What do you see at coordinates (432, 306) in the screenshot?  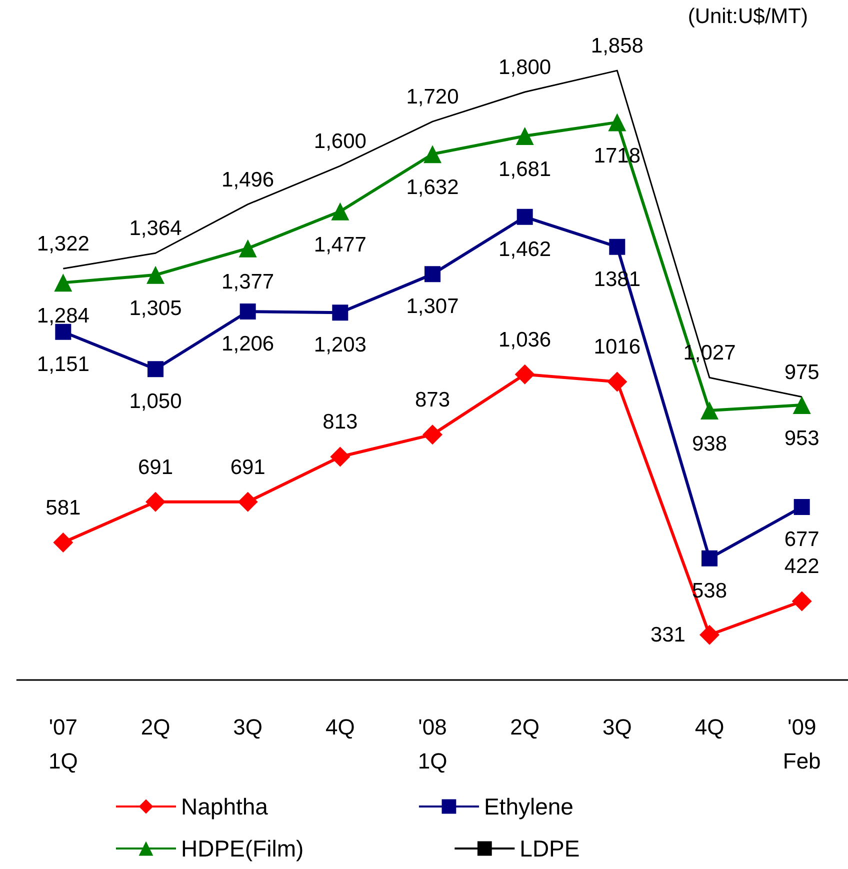 I see `data-label: 1,307` at bounding box center [432, 306].